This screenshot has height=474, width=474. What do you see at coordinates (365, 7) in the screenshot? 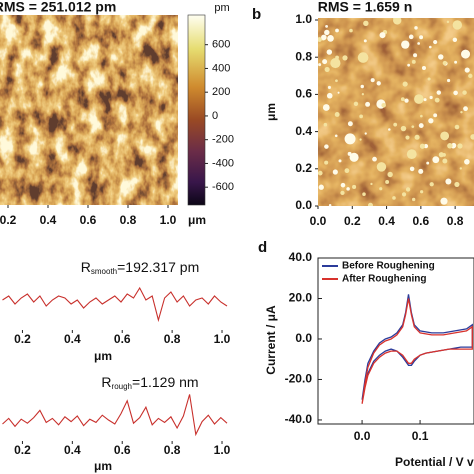
I see `panel-title: RMS = 1.659 n` at bounding box center [365, 7].